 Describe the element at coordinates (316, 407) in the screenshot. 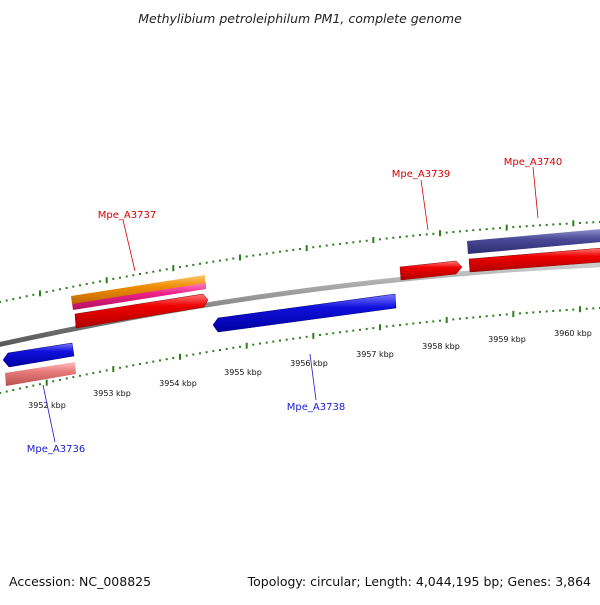

I see `gene-label-mpe-a3738: Mpe_A3738` at that location.